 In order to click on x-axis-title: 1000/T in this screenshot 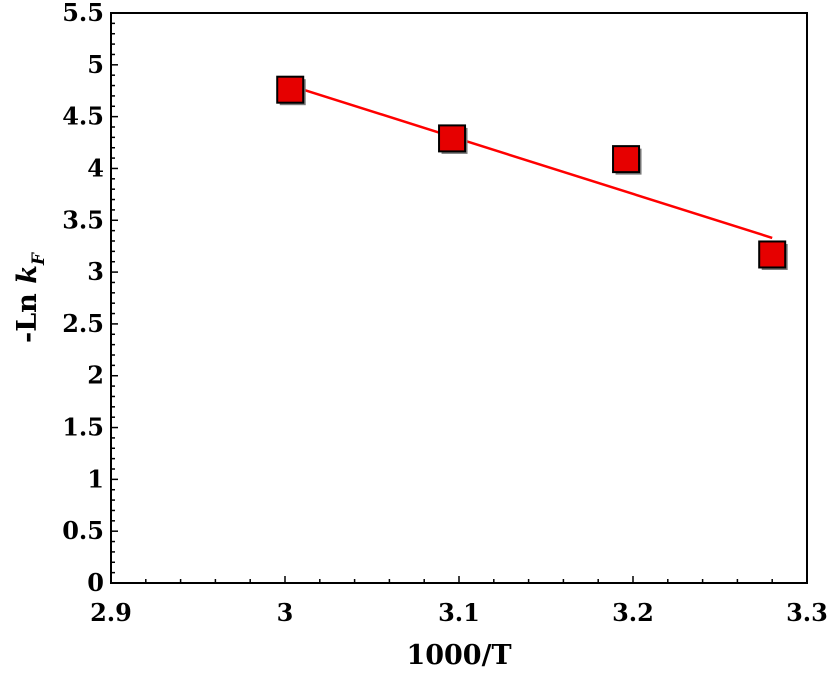, I will do `click(458, 655)`.